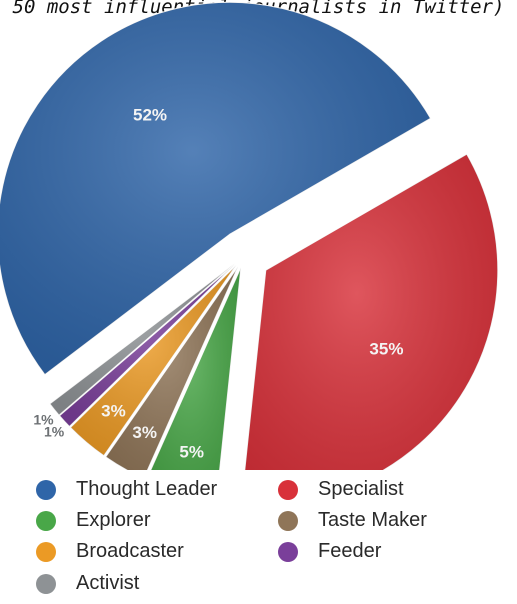 The width and height of the screenshot is (517, 604). I want to click on legend-label: Specialist, so click(361, 489).